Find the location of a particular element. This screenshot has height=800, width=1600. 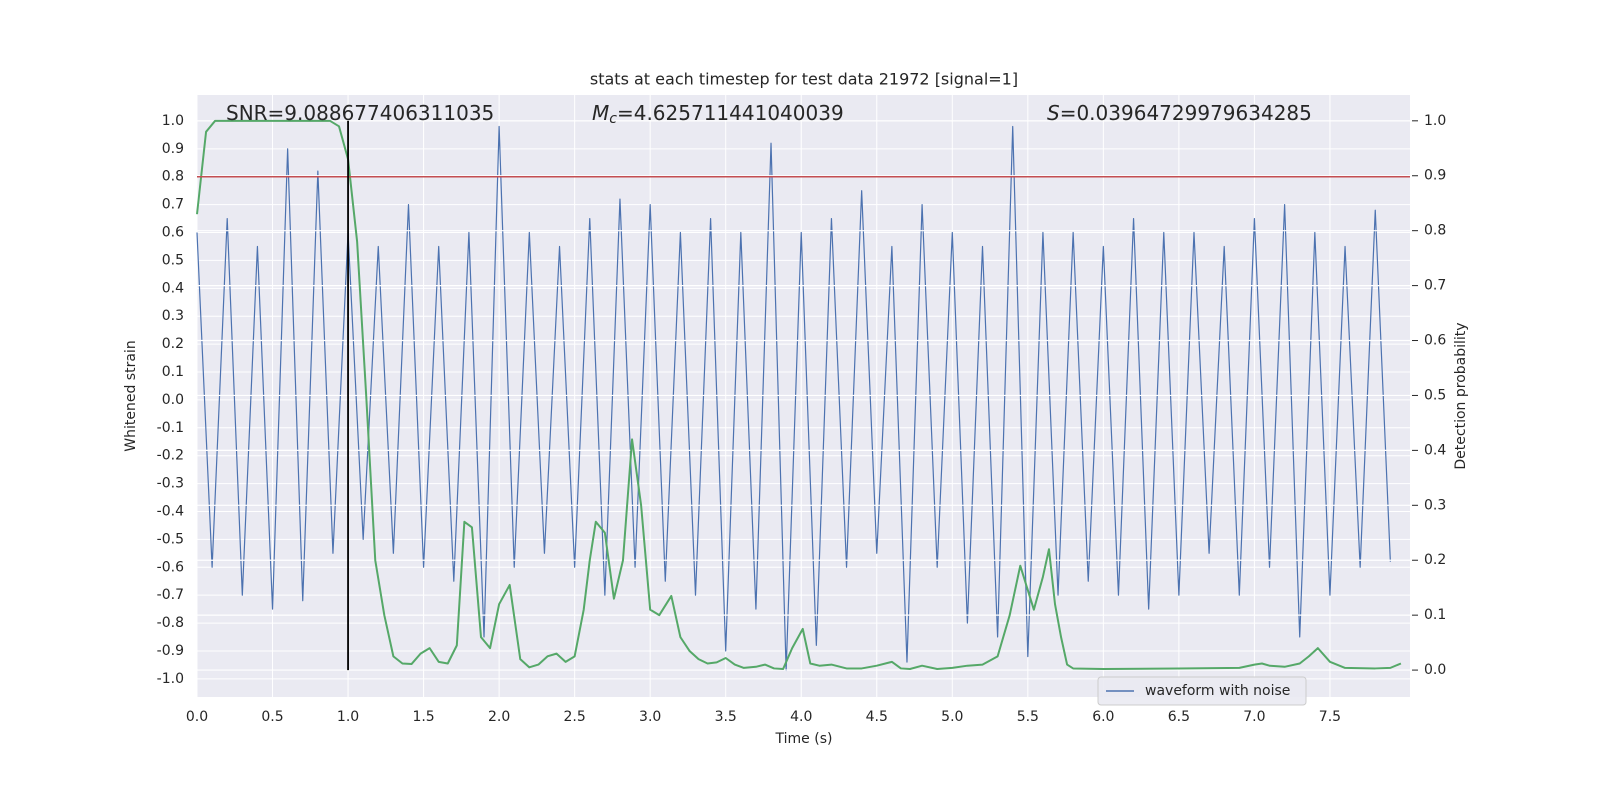

y-tick-label: -0.7 is located at coordinates (170, 595).